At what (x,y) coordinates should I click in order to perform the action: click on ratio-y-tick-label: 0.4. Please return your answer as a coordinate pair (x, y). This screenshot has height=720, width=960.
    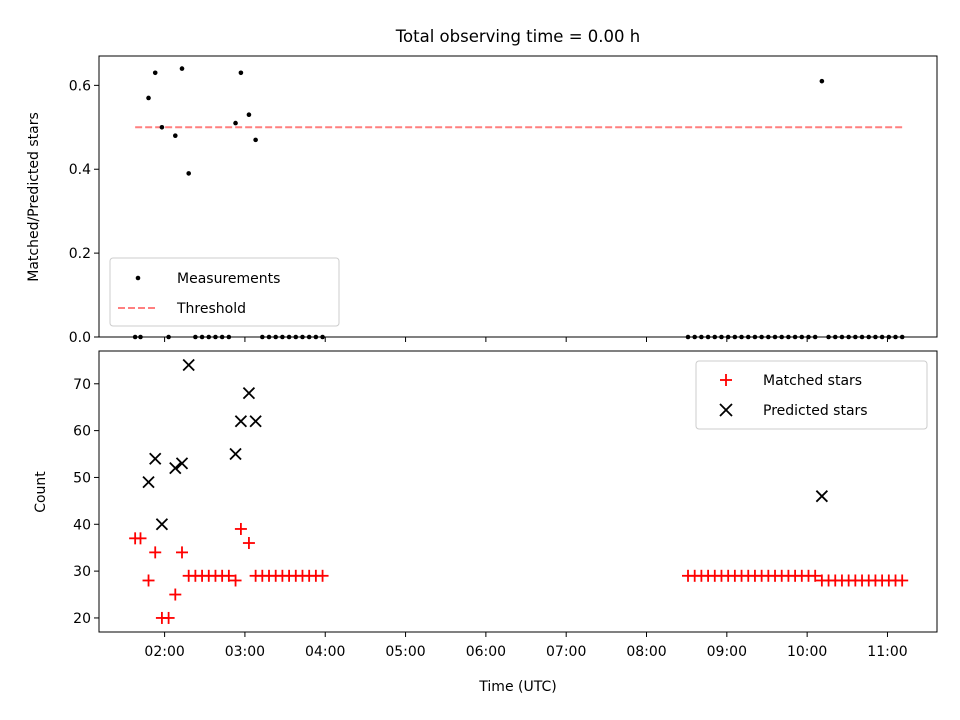
    Looking at the image, I should click on (80, 170).